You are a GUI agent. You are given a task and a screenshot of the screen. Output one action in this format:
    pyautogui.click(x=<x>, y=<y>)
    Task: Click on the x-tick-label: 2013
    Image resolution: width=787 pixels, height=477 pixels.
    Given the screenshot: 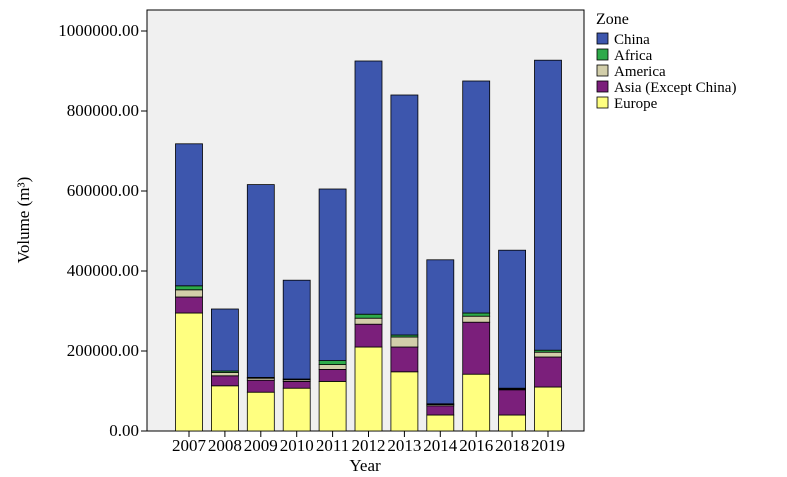 What is the action you would take?
    pyautogui.click(x=404, y=445)
    